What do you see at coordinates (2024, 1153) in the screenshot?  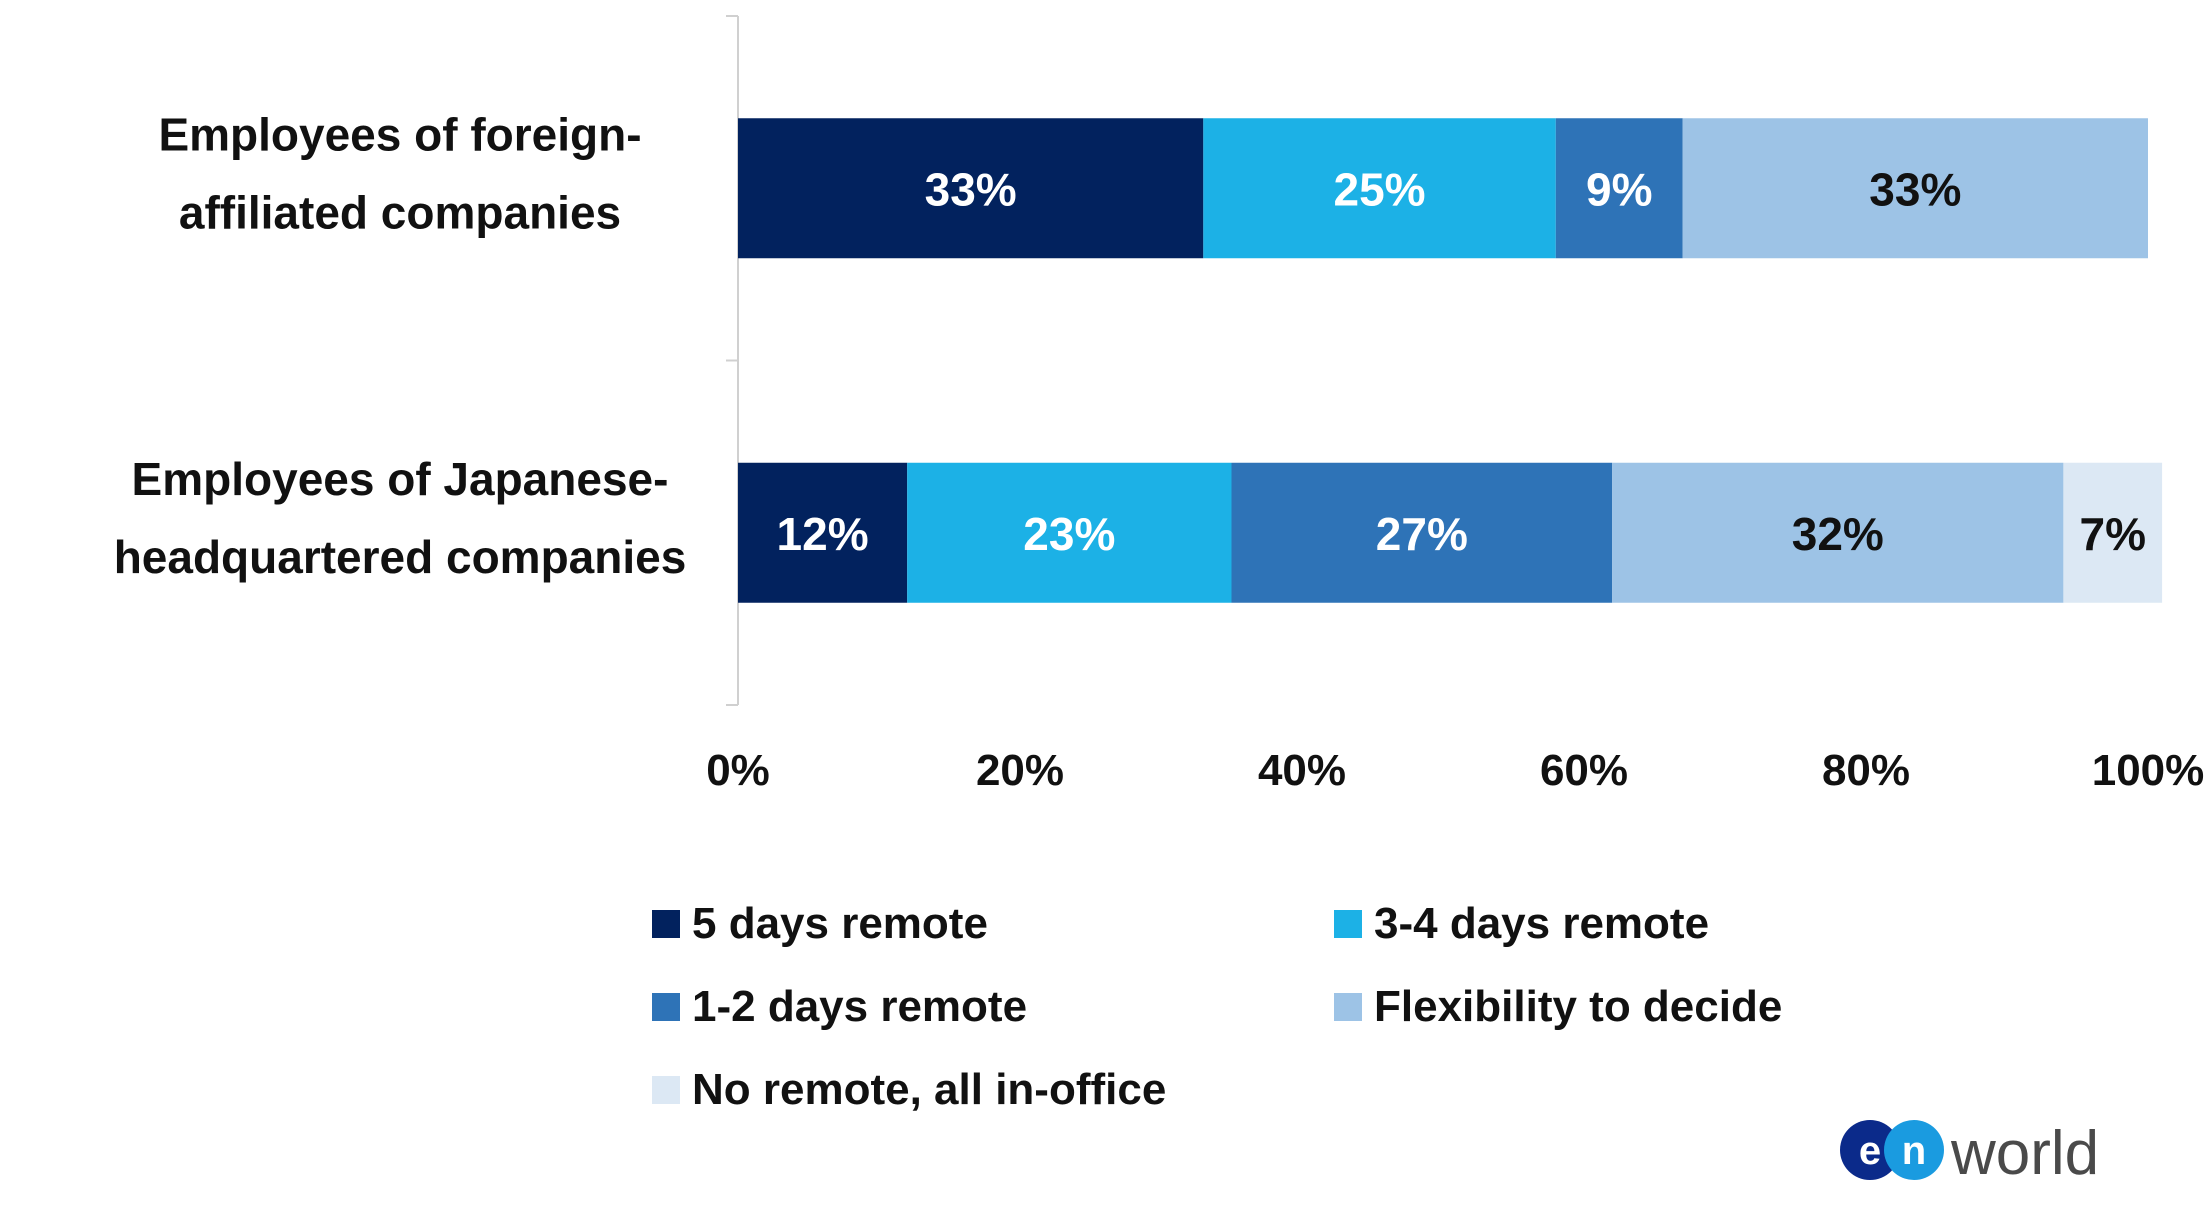 I see `logo-wordmark: world` at bounding box center [2024, 1153].